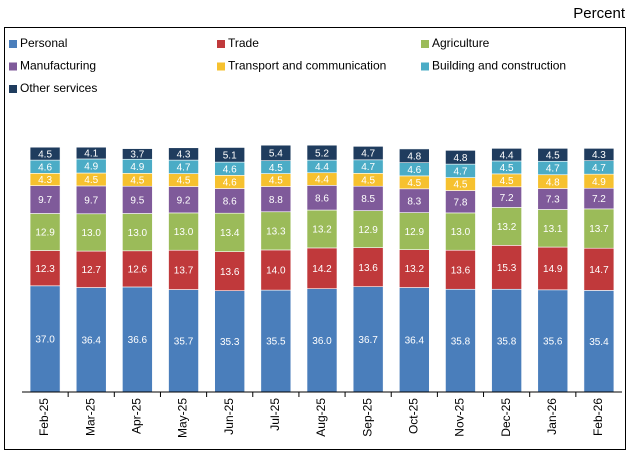  Describe the element at coordinates (184, 341) in the screenshot. I see `data-label: 35.7` at that location.